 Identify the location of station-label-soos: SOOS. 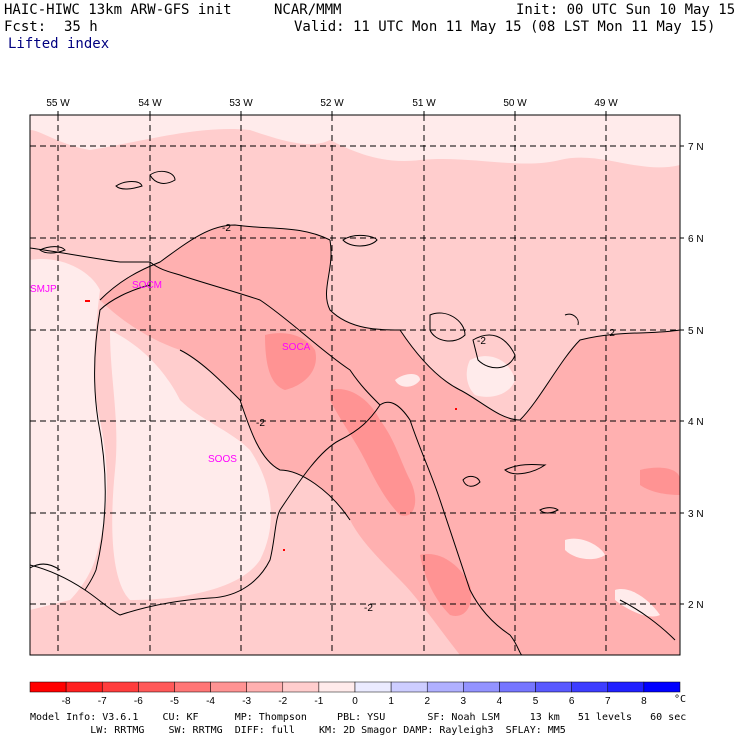
(222, 459).